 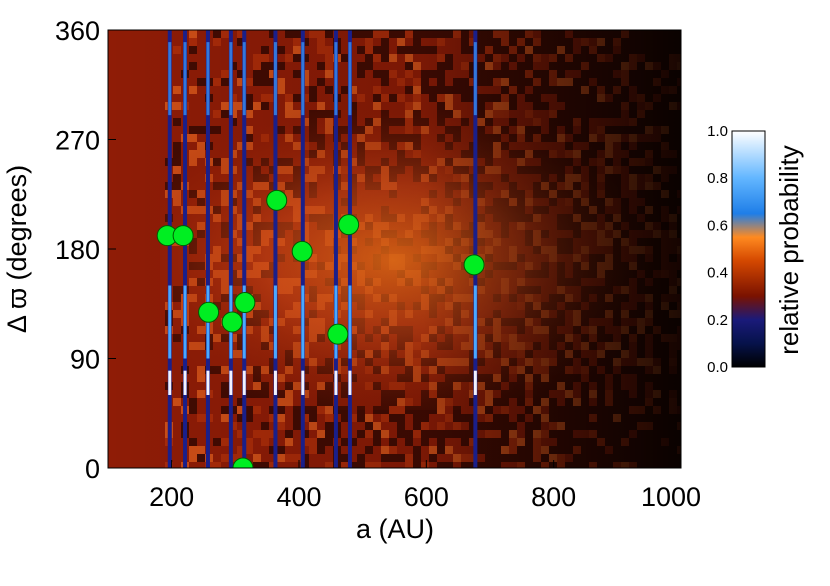 What do you see at coordinates (553, 497) in the screenshot?
I see `x-tick-label: 800` at bounding box center [553, 497].